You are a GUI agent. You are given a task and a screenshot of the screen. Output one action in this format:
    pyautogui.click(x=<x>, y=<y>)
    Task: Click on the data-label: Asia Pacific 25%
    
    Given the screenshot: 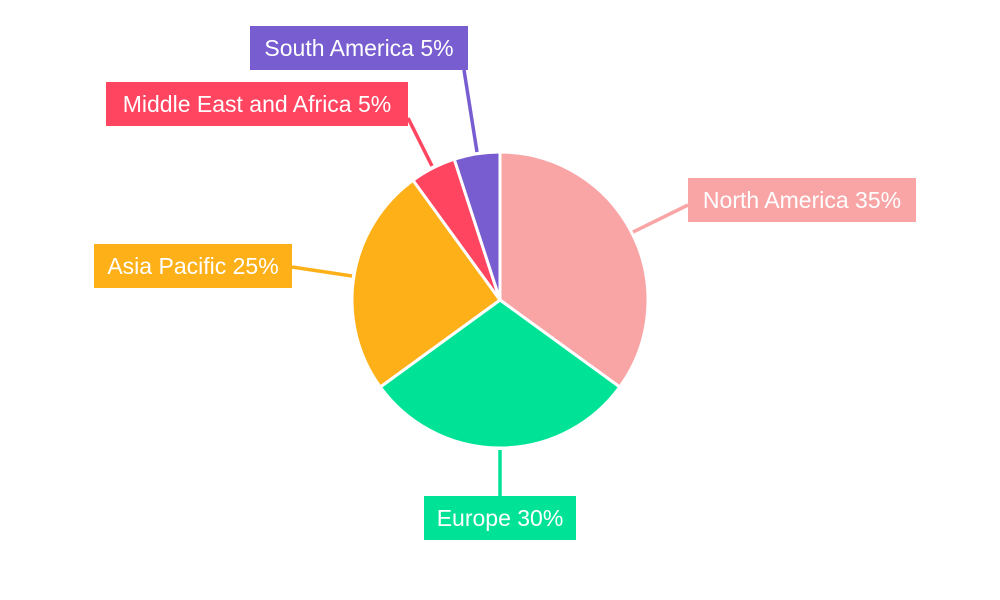 What is the action you would take?
    pyautogui.click(x=192, y=266)
    